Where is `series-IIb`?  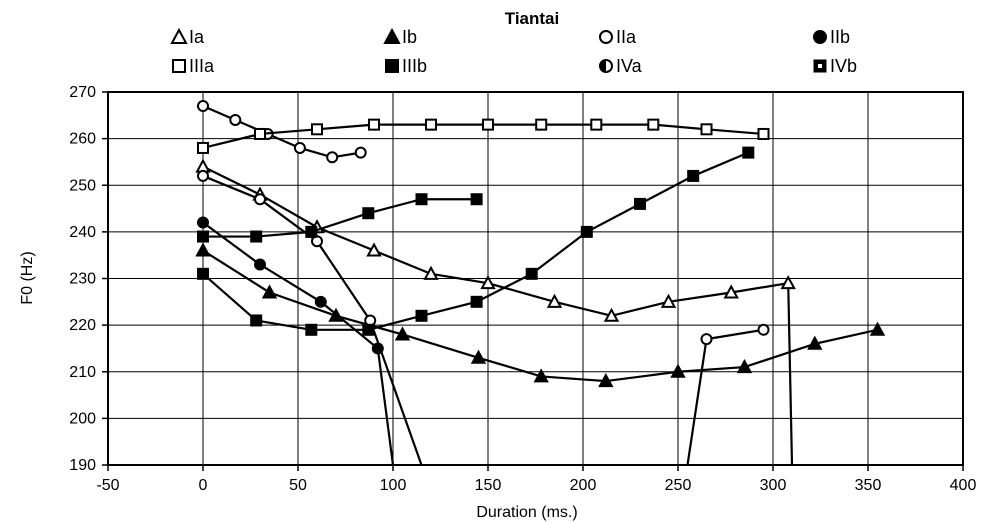 series-IIb is located at coordinates (296, 340).